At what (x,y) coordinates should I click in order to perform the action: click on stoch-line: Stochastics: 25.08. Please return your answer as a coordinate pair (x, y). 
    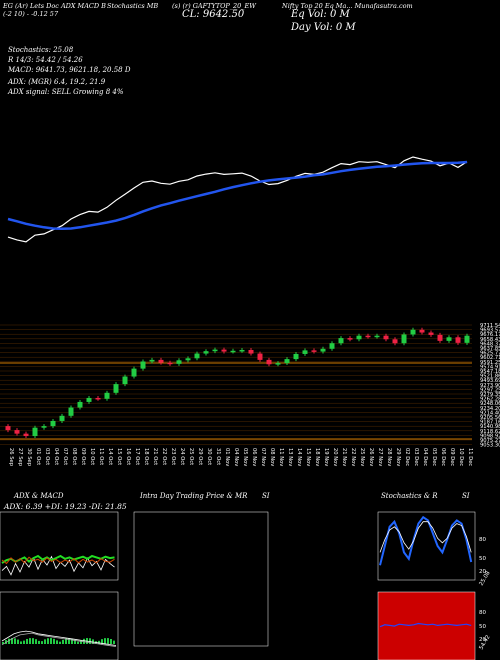
    Looking at the image, I should click on (41, 50).